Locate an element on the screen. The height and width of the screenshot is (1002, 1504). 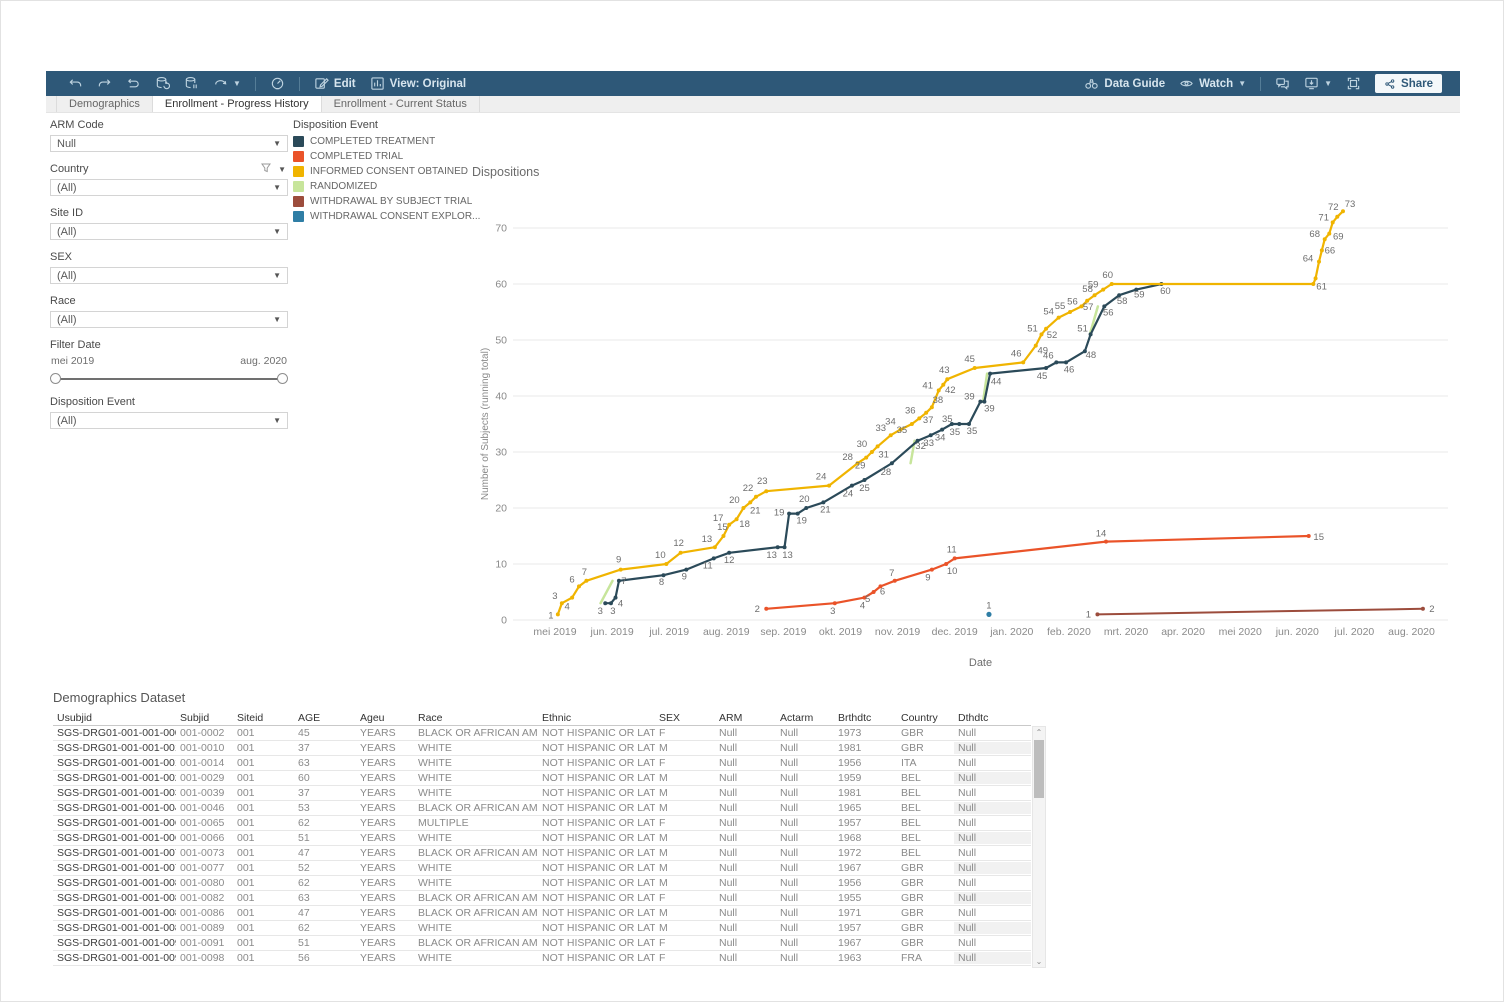
cell-subjid: 001-0010 is located at coordinates (202, 748).